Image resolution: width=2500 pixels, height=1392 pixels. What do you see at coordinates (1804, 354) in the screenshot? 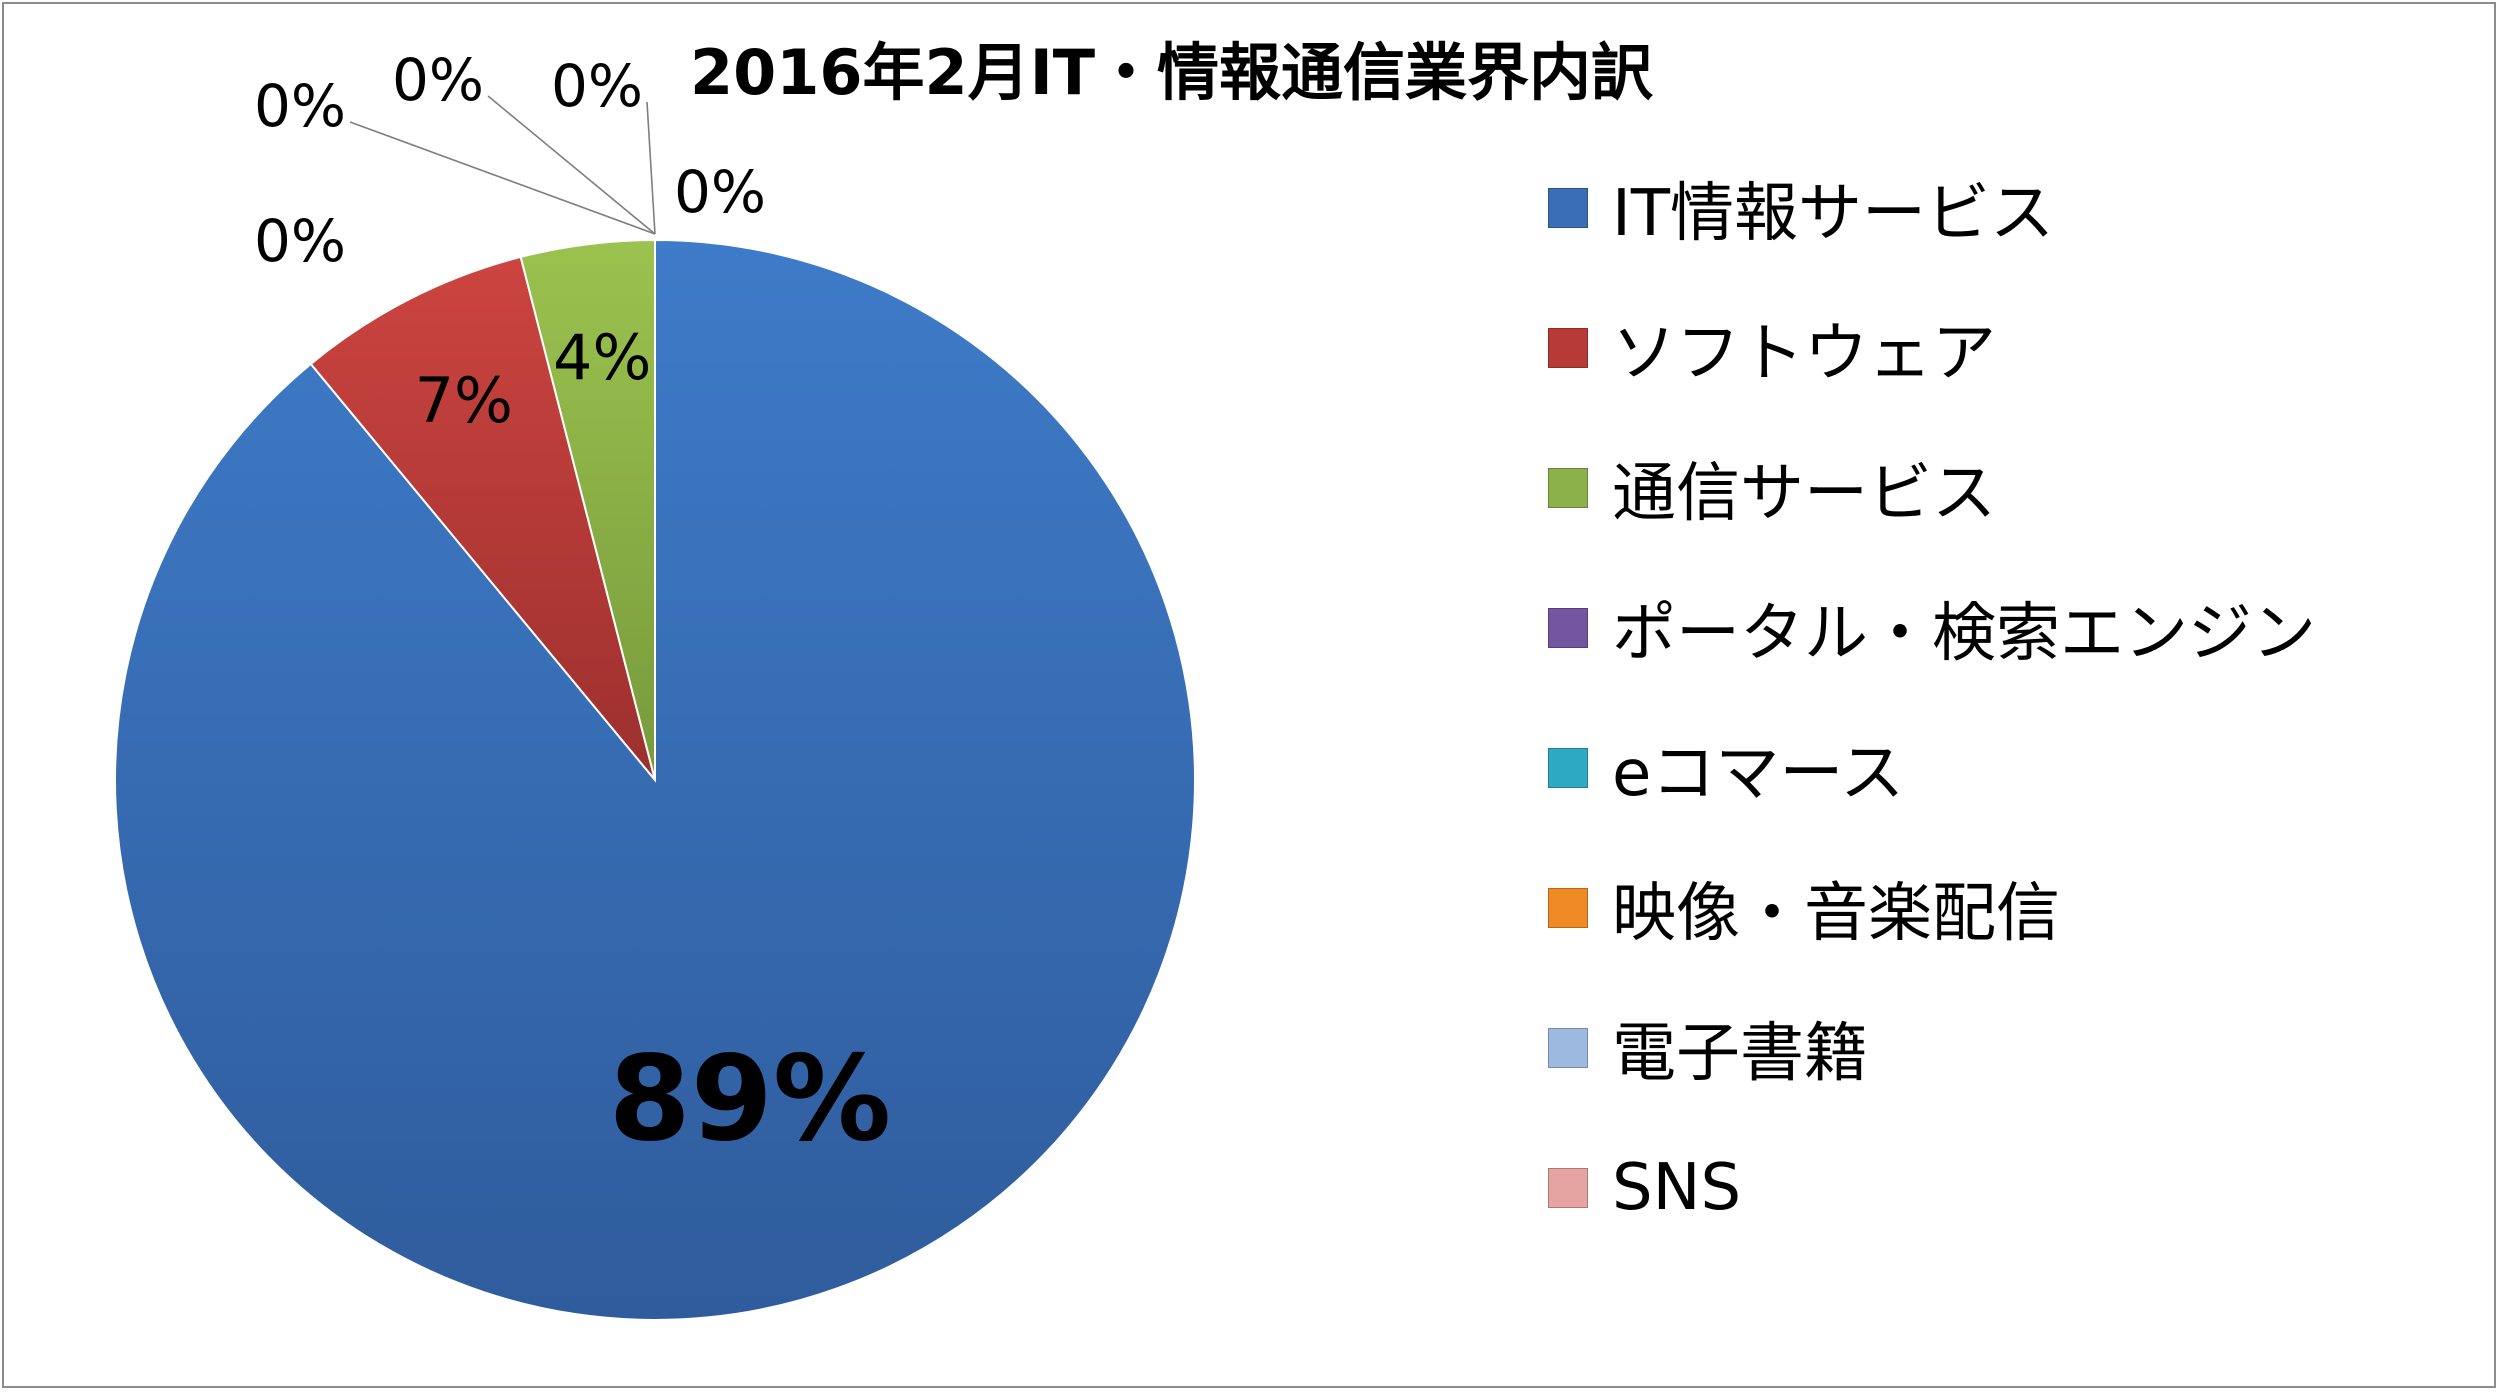
I see `legend-label-1: ソフトウェア` at bounding box center [1804, 354].